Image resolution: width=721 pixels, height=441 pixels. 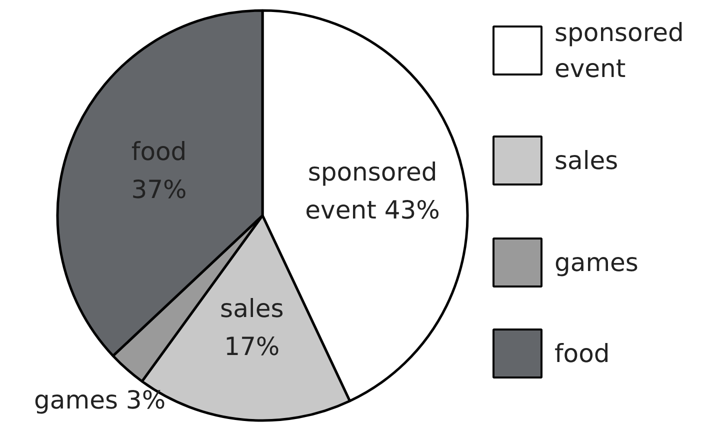 I want to click on data-label: games 3%, so click(x=100, y=400).